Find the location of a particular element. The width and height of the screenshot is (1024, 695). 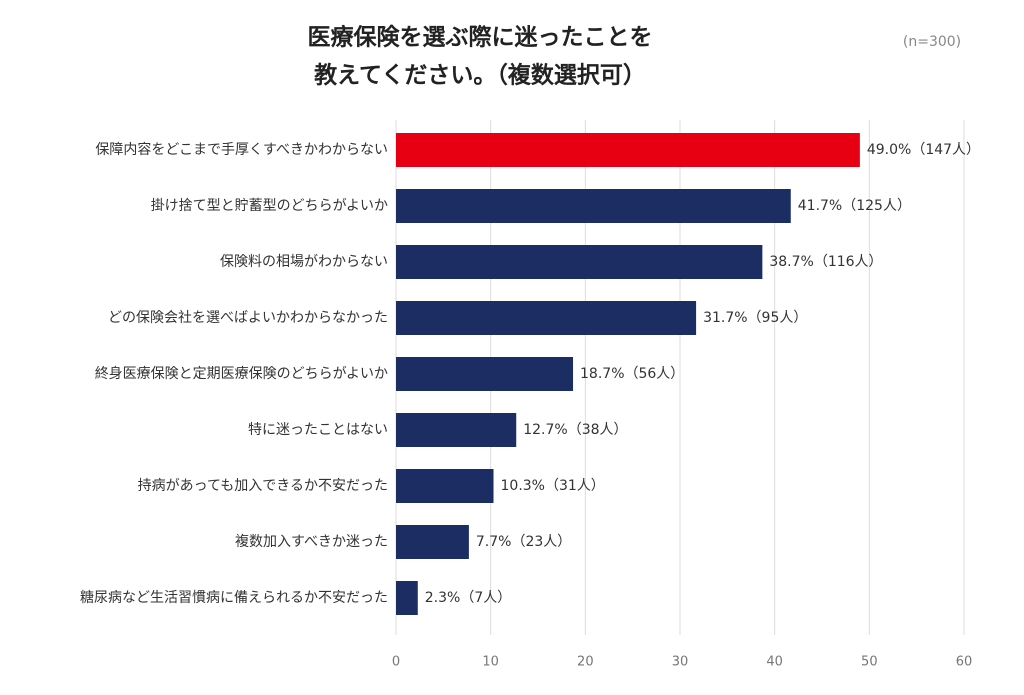

category-label: 終身医療保険と定期医療保険のどちらがよいか is located at coordinates (241, 373).